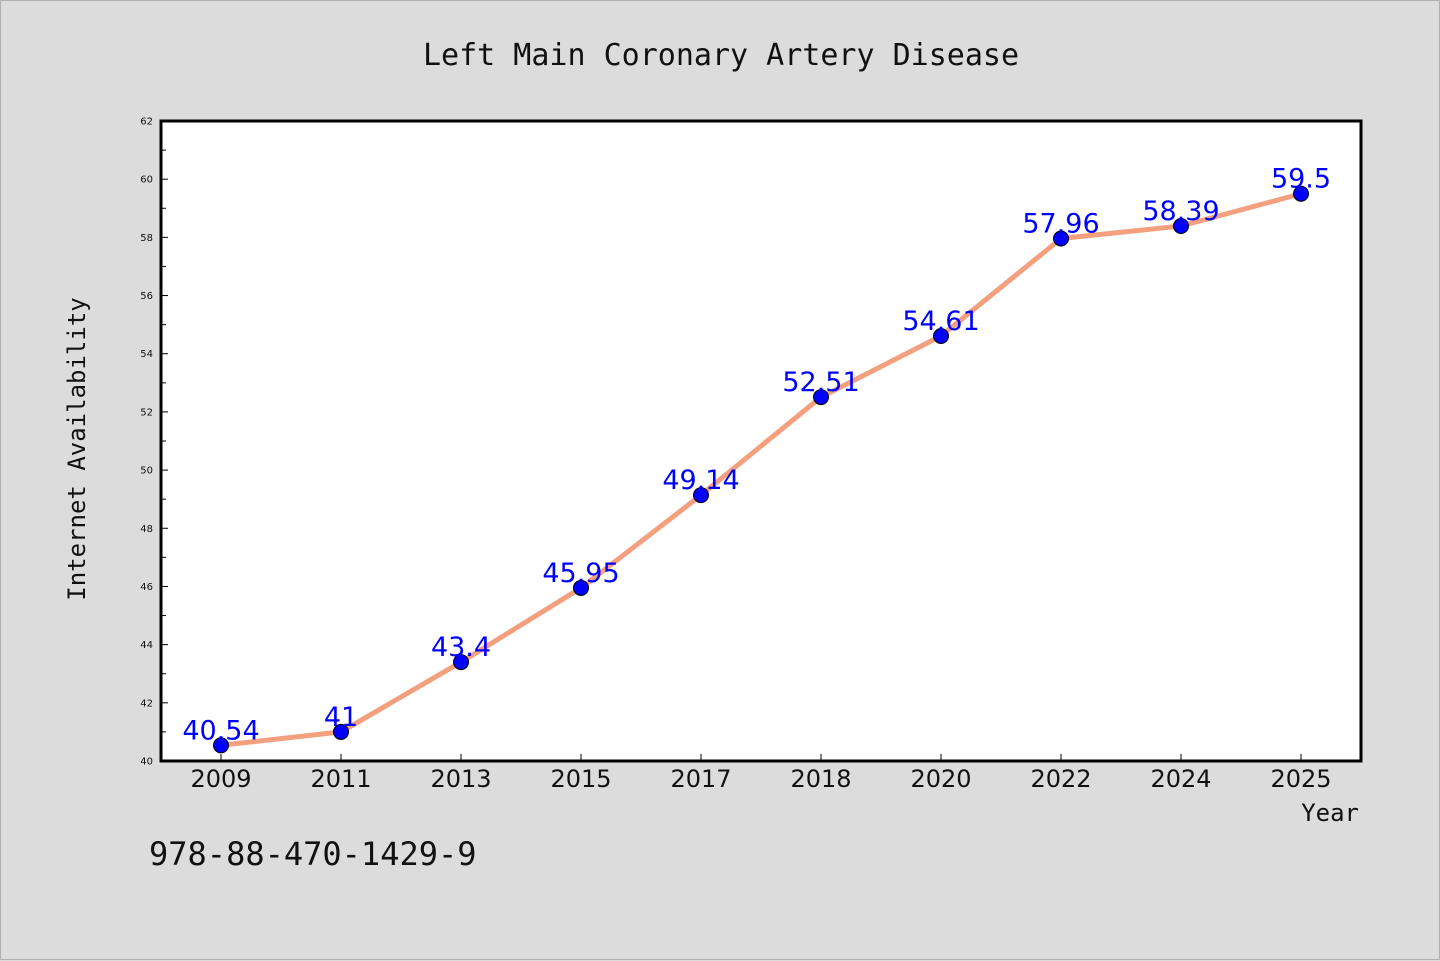 The width and height of the screenshot is (1440, 961). I want to click on x-tick-label: 2020, so click(940, 779).